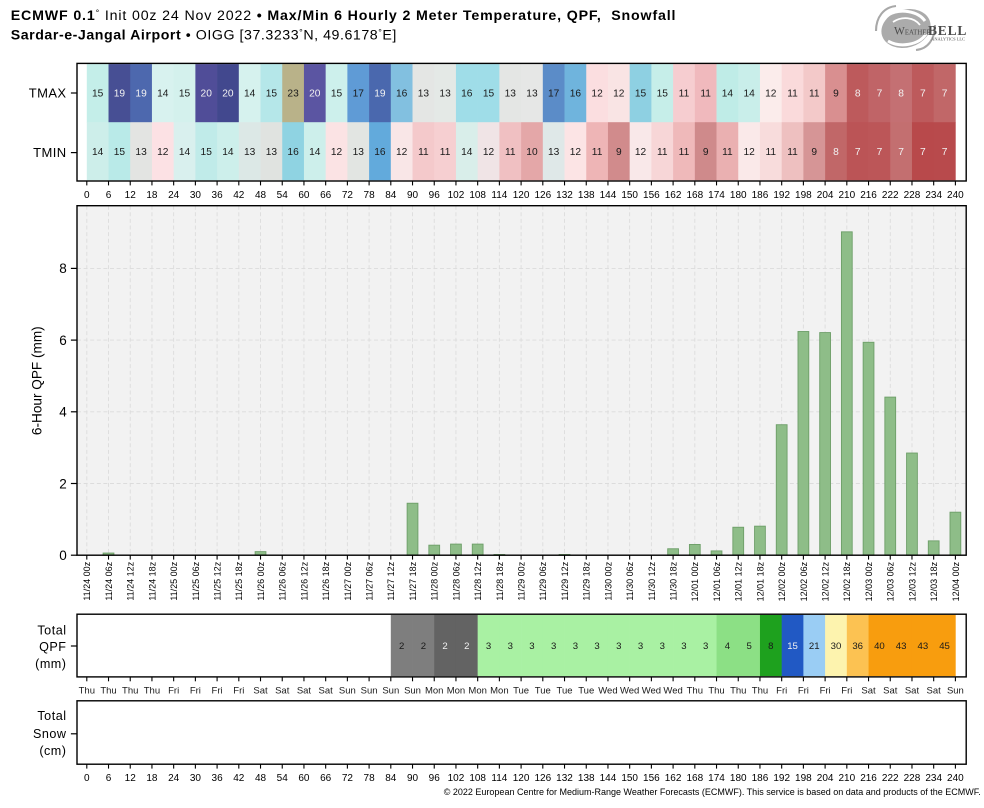 The width and height of the screenshot is (984, 808). Describe the element at coordinates (630, 580) in the screenshot. I see `svg-text: 11/30 06z` at that location.